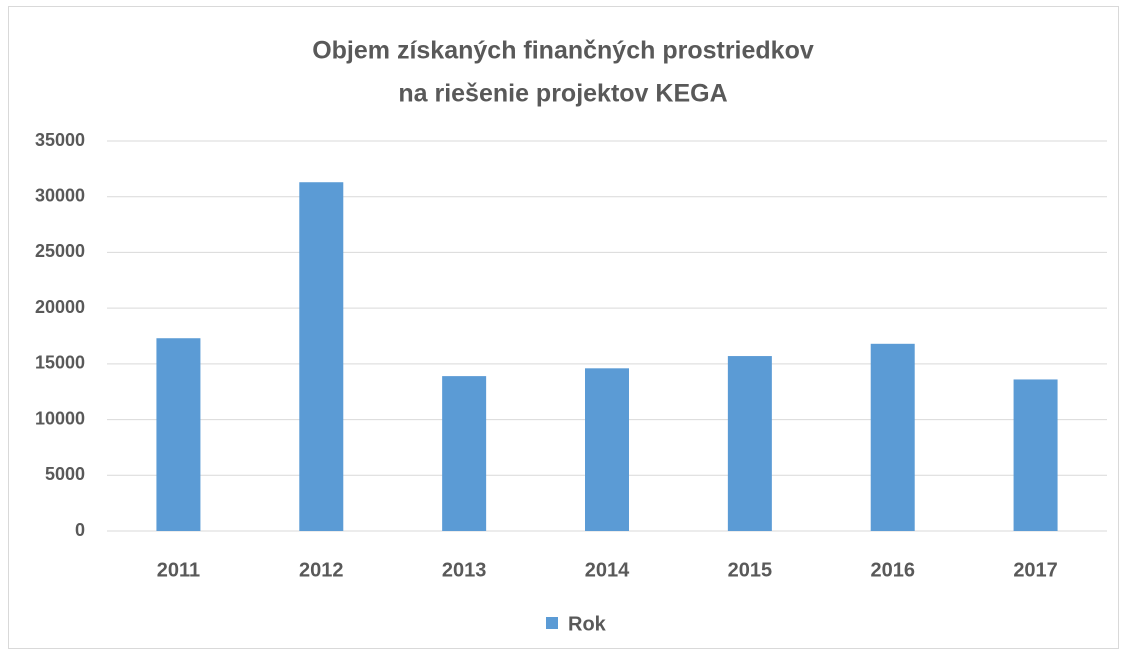 The image size is (1127, 655). Describe the element at coordinates (750, 570) in the screenshot. I see `x-tick-label: 2015` at that location.